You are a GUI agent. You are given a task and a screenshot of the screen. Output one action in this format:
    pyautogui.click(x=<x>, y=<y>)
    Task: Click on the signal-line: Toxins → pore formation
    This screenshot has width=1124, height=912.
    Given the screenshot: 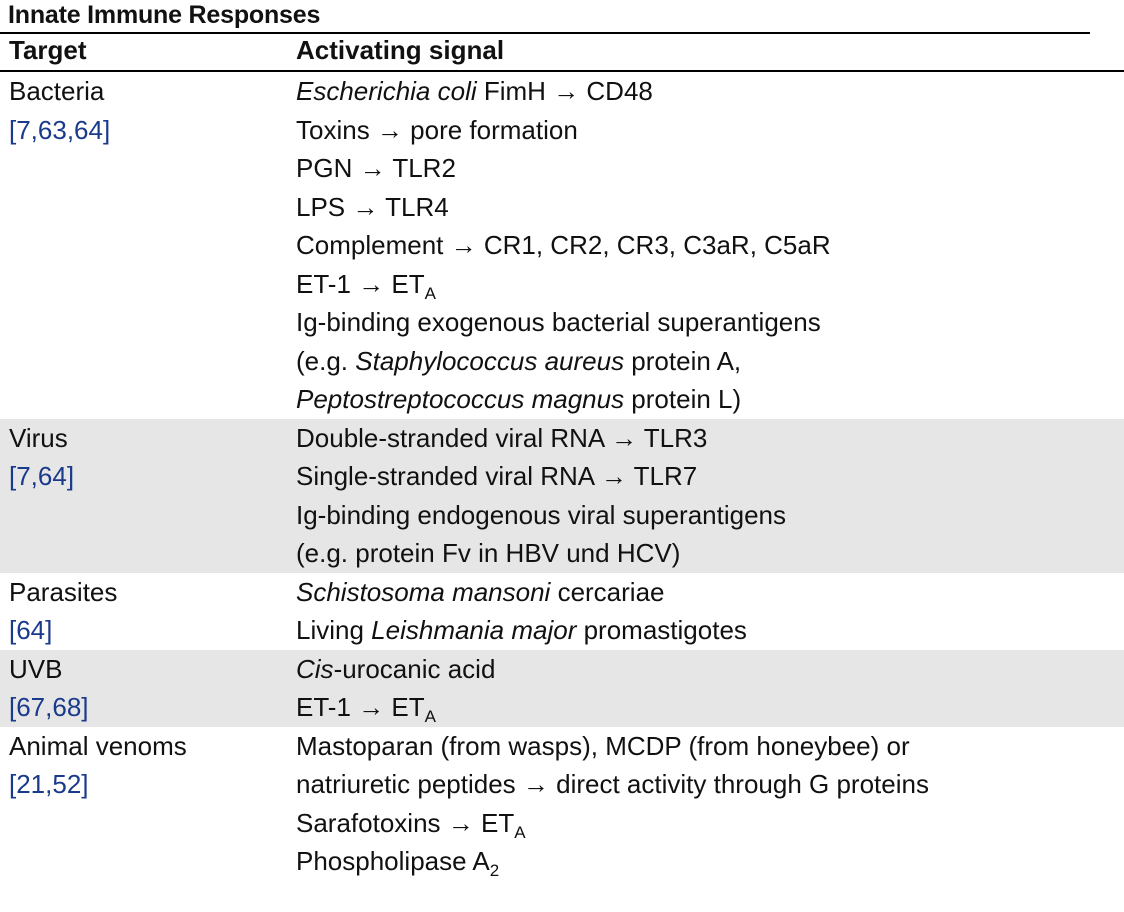 What is the action you would take?
    pyautogui.click(x=563, y=130)
    